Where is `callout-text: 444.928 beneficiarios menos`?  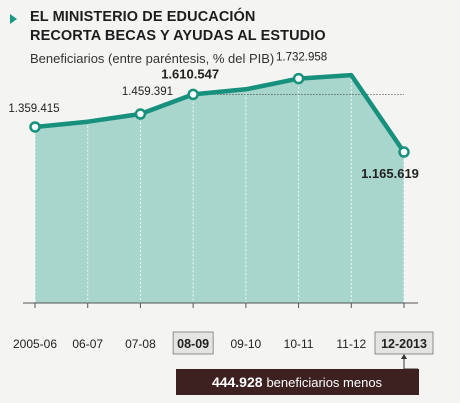 callout-text: 444.928 beneficiarios menos is located at coordinates (297, 382).